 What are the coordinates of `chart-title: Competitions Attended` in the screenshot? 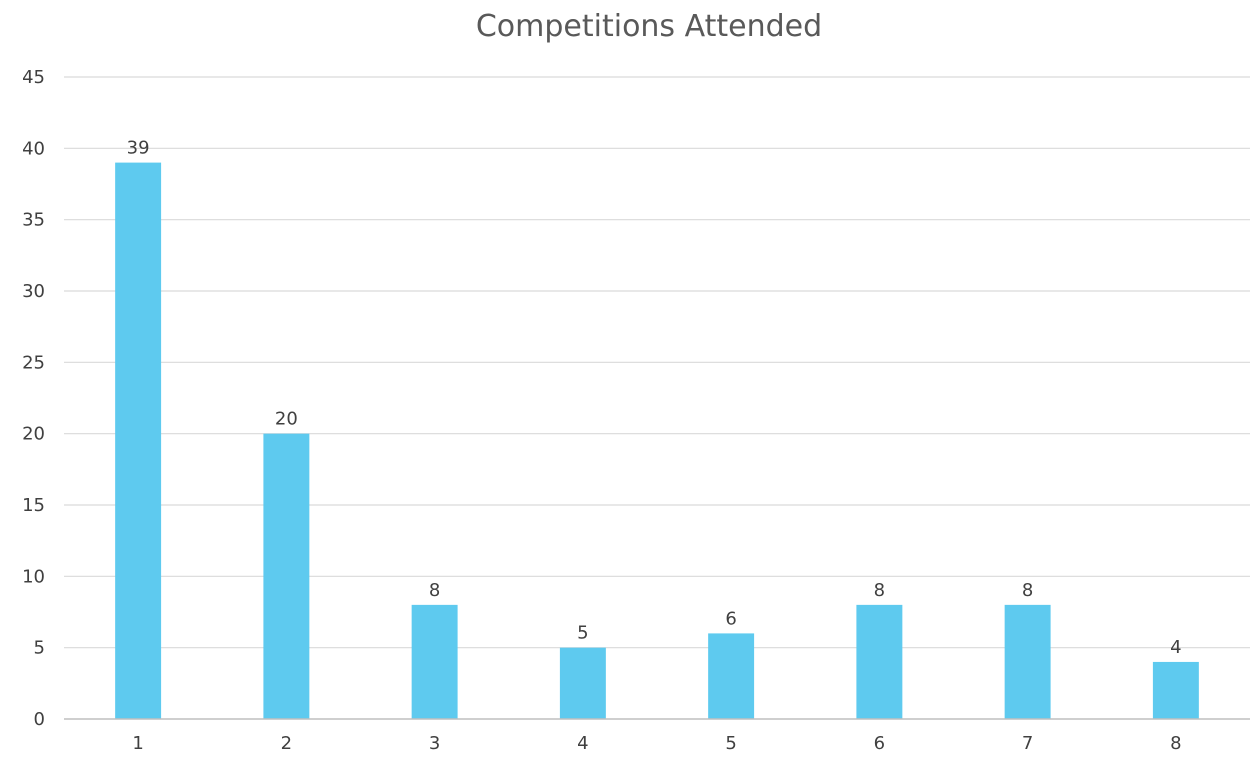 It's located at (649, 26).